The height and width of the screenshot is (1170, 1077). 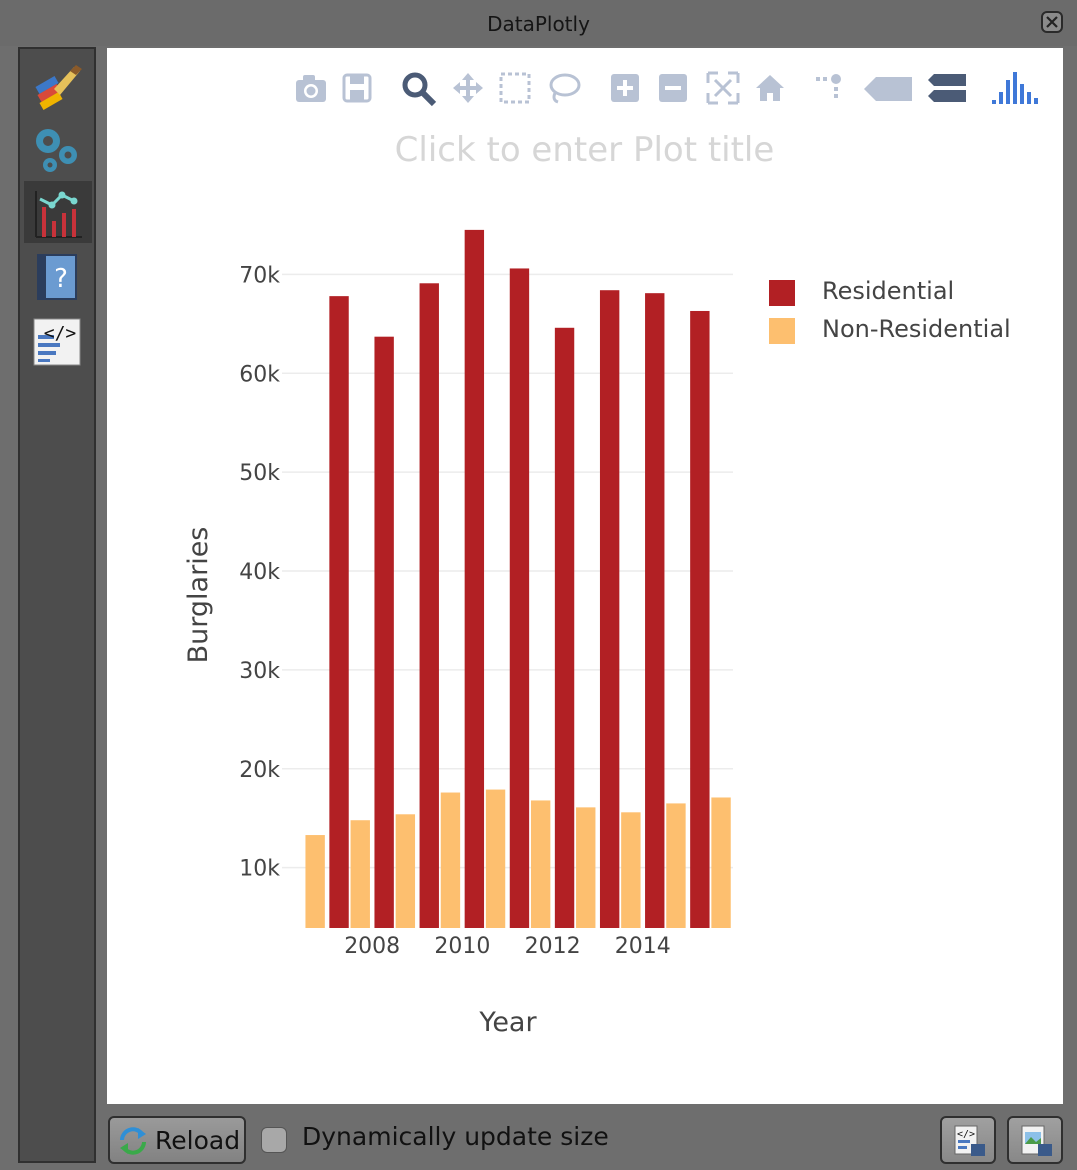 What do you see at coordinates (259, 869) in the screenshot?
I see `y-tick-label: 10k` at bounding box center [259, 869].